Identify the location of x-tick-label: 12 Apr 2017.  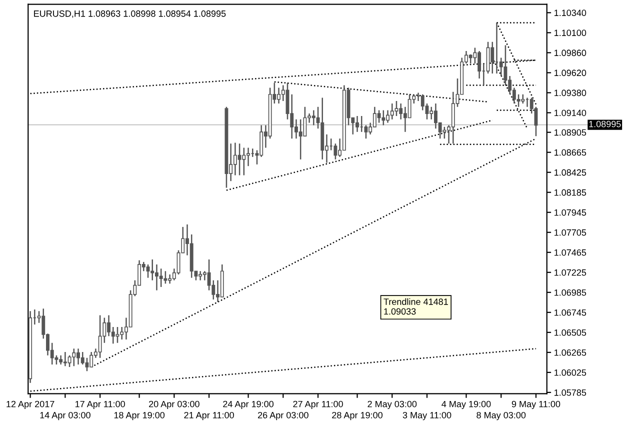
(30, 405).